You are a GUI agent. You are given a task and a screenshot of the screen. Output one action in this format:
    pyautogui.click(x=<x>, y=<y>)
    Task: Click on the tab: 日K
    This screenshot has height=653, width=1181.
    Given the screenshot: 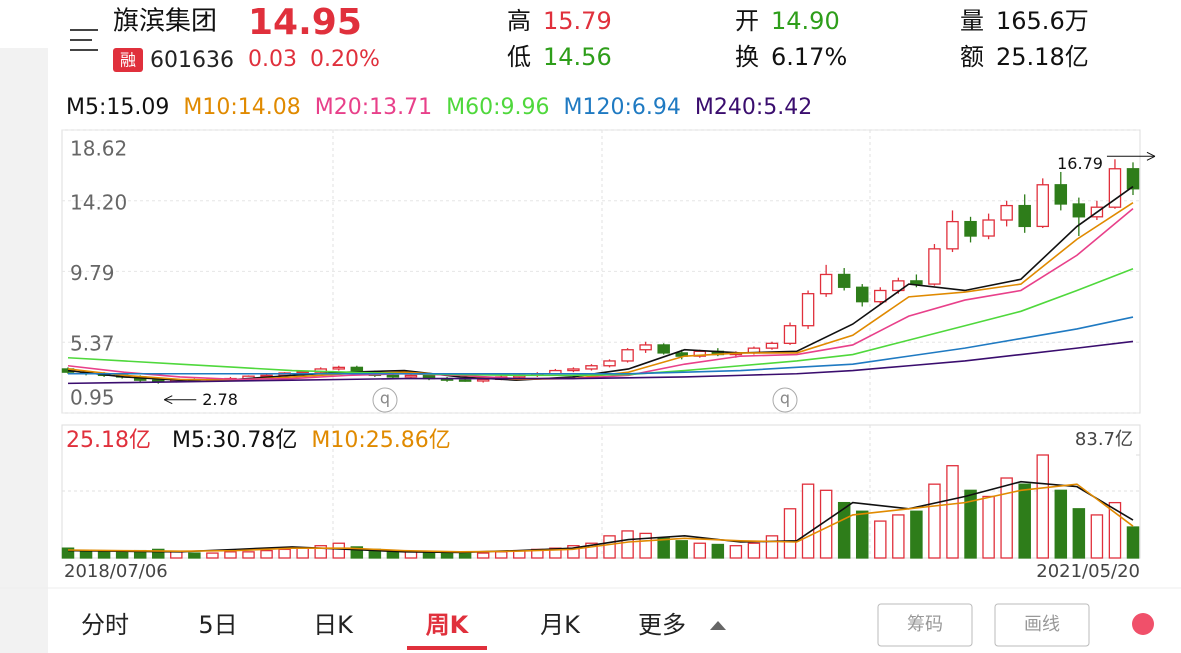 What is the action you would take?
    pyautogui.click(x=333, y=625)
    